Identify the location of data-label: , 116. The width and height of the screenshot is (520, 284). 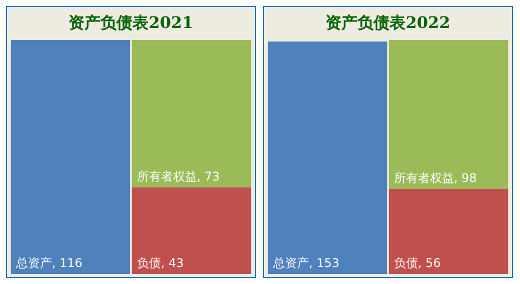
(67, 263).